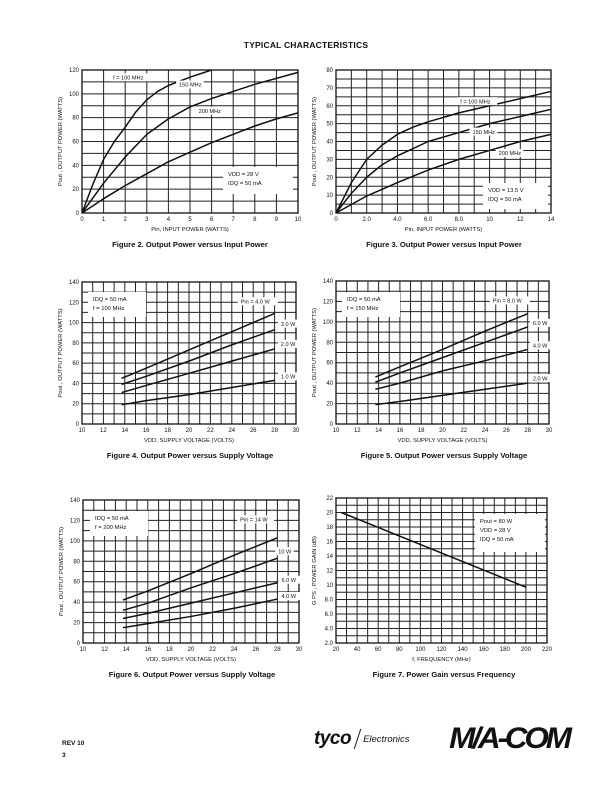  Describe the element at coordinates (328, 323) in the screenshot. I see `y-tick-label: 100` at that location.